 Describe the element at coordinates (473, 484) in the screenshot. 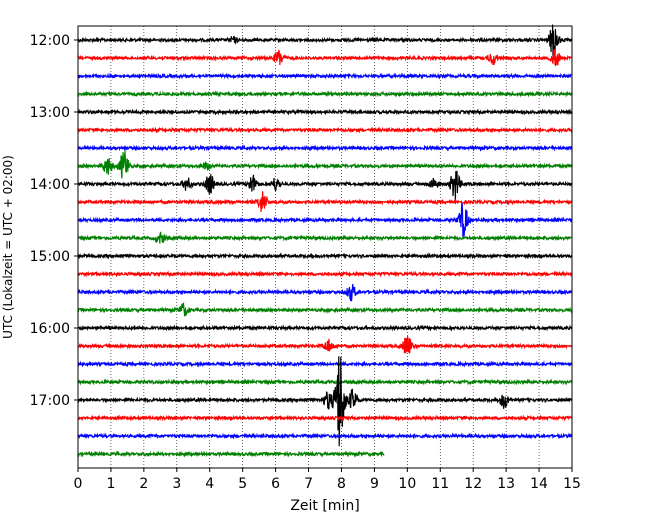

I see `x-tick-label: 12` at that location.